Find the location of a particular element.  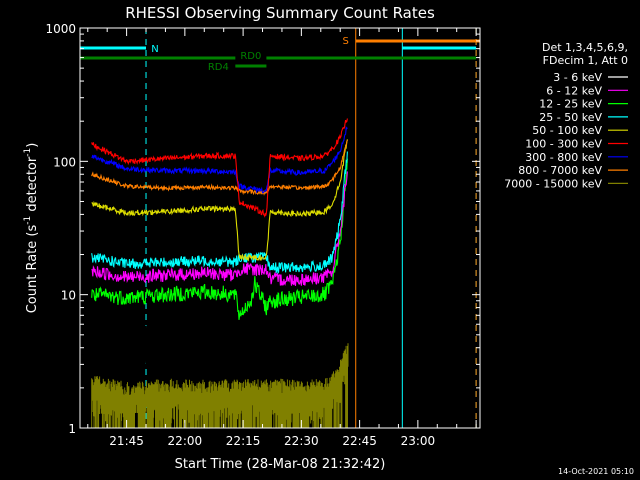

series-300-800keV is located at coordinates (219, 159).